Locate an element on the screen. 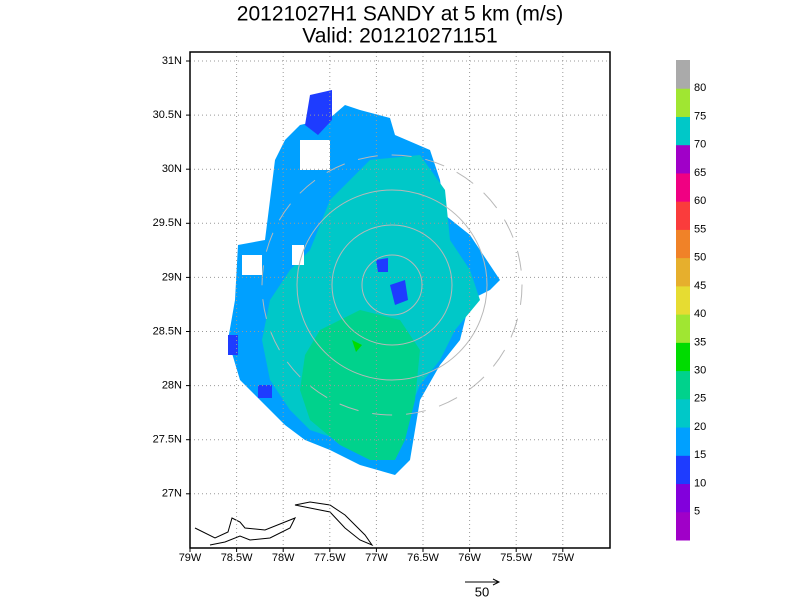 Image resolution: width=800 pixels, height=600 pixels. colorbar-label: 65 is located at coordinates (700, 173).